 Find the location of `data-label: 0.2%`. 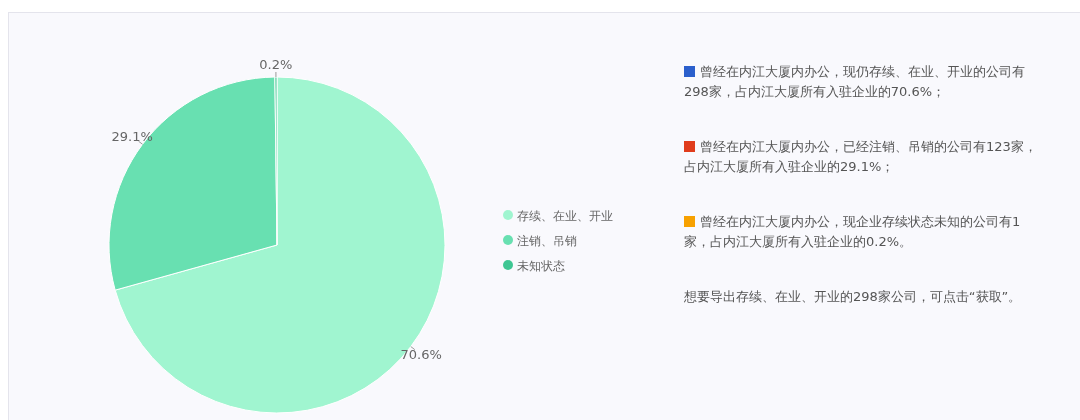

data-label: 0.2% is located at coordinates (276, 64).